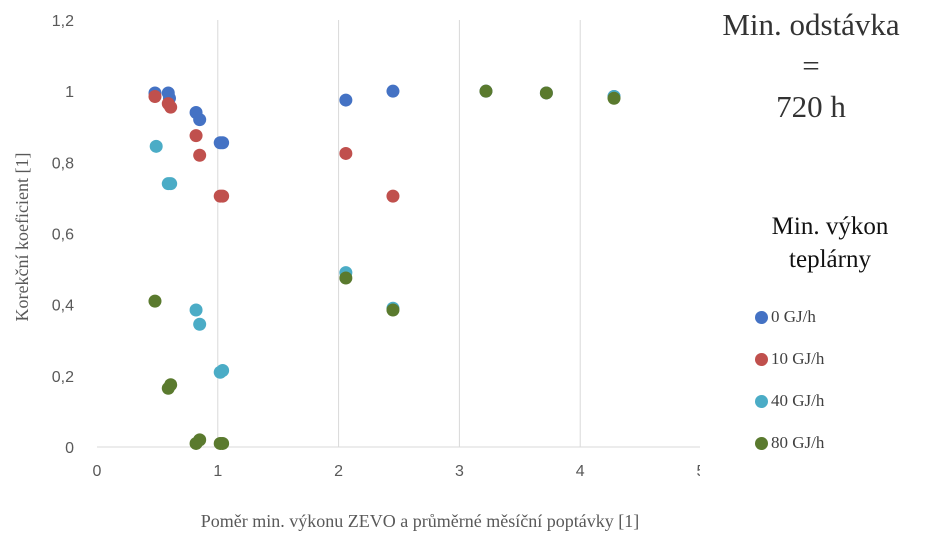 Image resolution: width=925 pixels, height=534 pixels. Describe the element at coordinates (830, 243) in the screenshot. I see `legend-title: Min. výkon teplárny` at that location.